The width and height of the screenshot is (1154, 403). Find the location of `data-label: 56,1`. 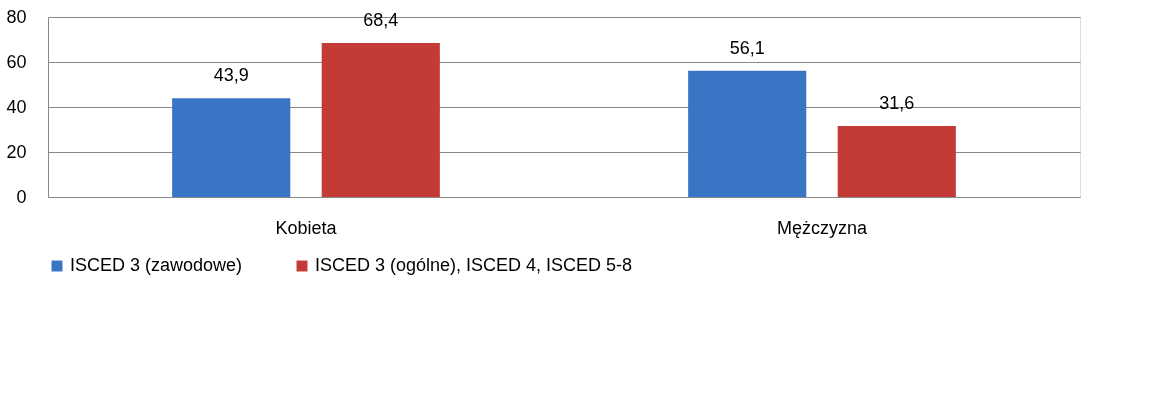

data-label: 56,1 is located at coordinates (747, 47).